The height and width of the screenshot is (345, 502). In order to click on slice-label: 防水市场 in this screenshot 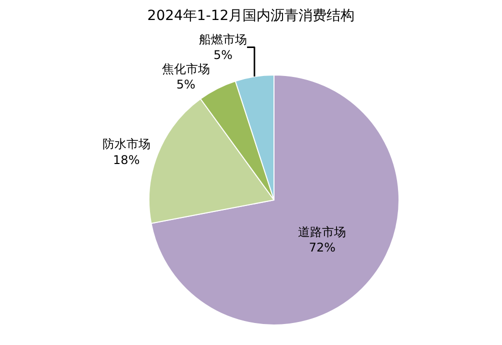, I will do `click(126, 144)`.